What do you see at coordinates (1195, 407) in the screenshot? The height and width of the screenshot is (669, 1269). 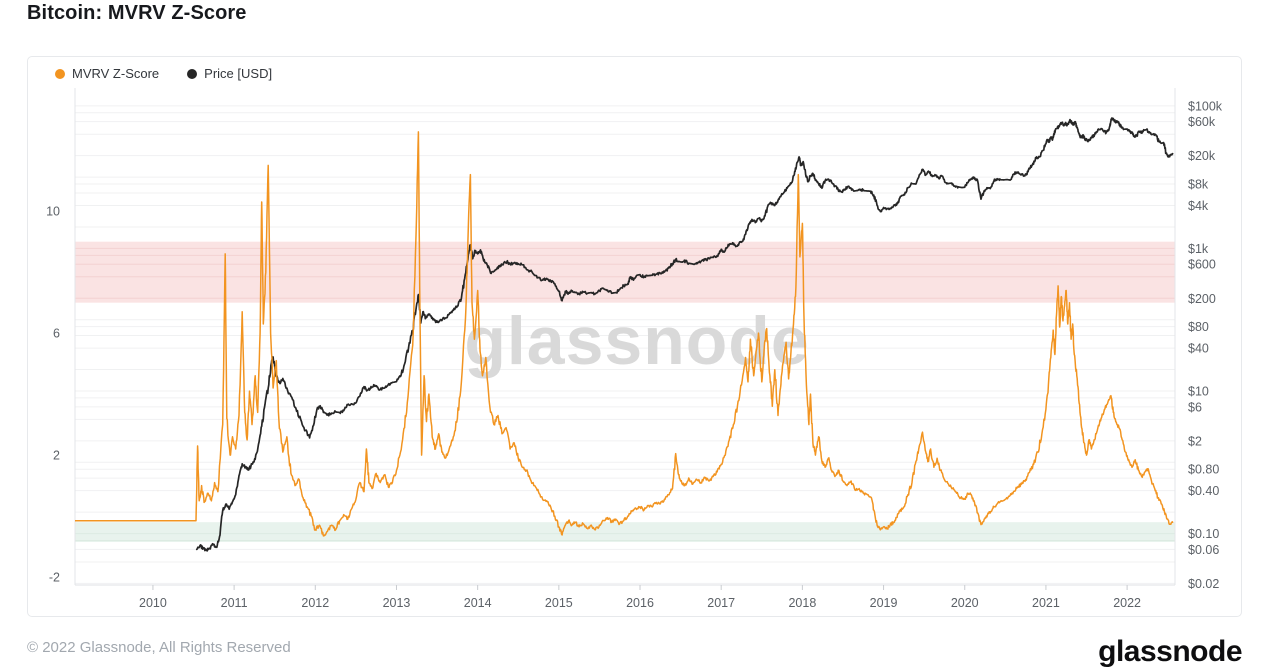 I see `right-axis-tick-label: $6` at bounding box center [1195, 407].